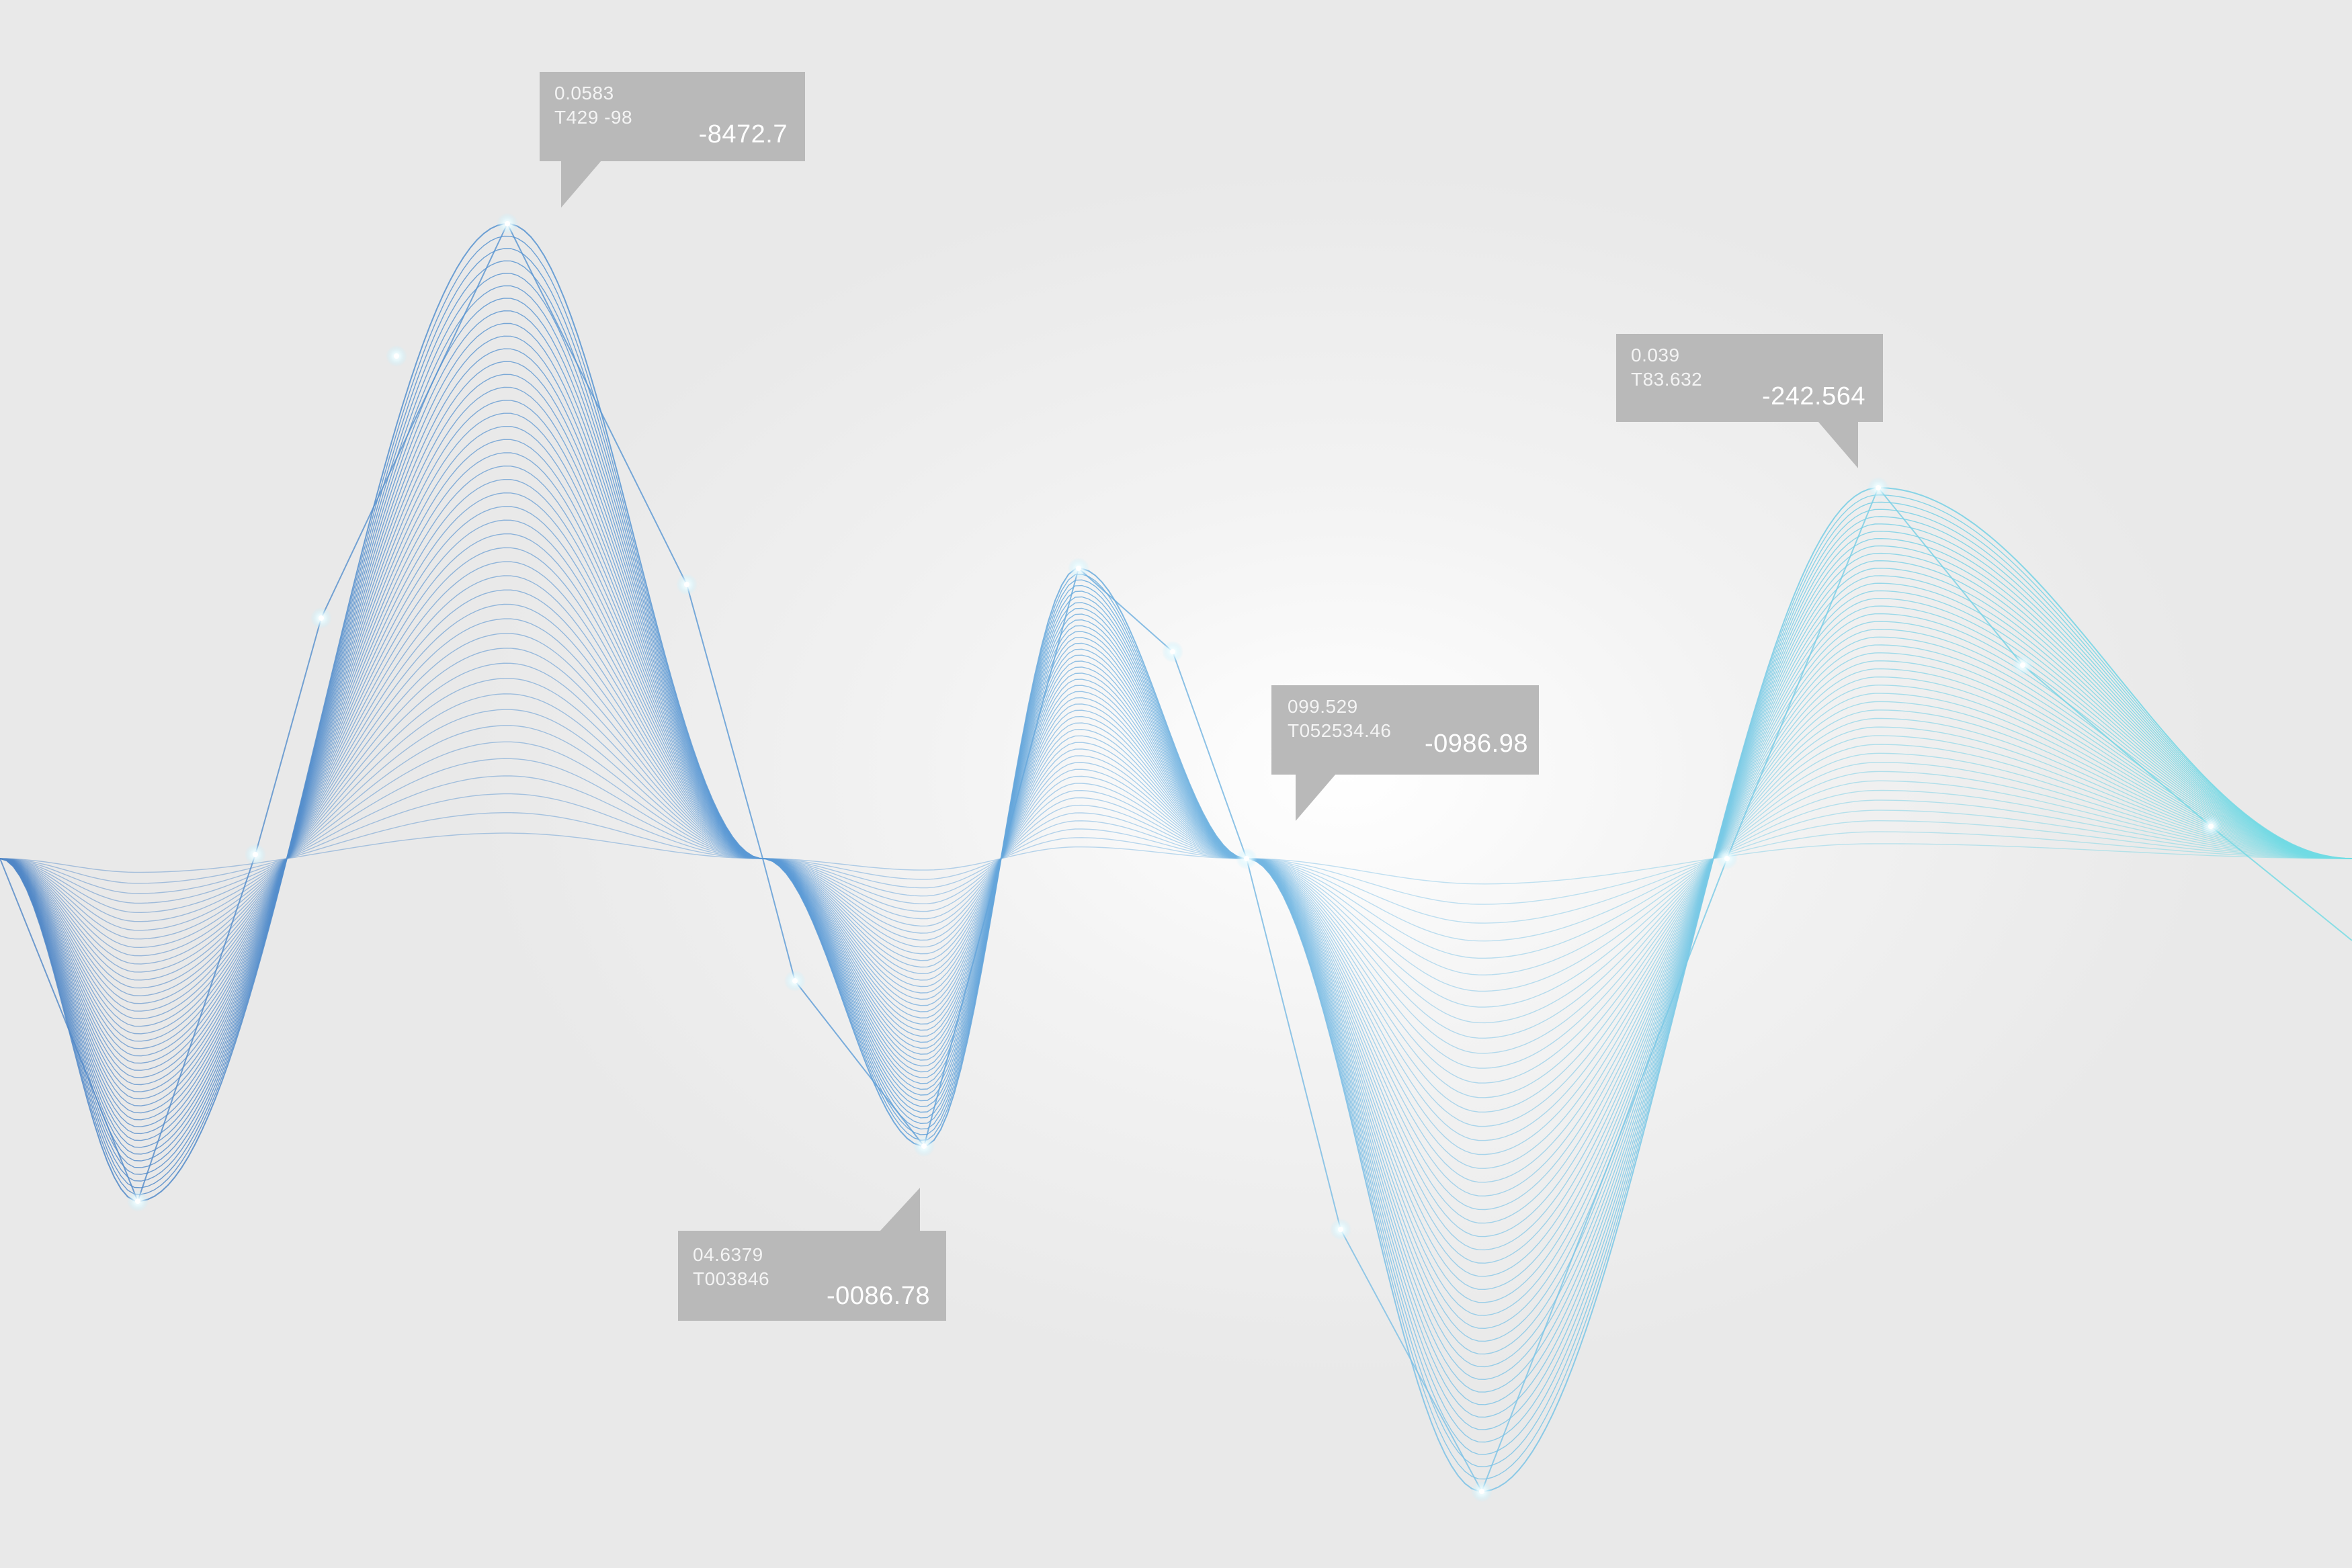  Describe the element at coordinates (878, 1296) in the screenshot. I see `callout-value: -0086.78` at that location.